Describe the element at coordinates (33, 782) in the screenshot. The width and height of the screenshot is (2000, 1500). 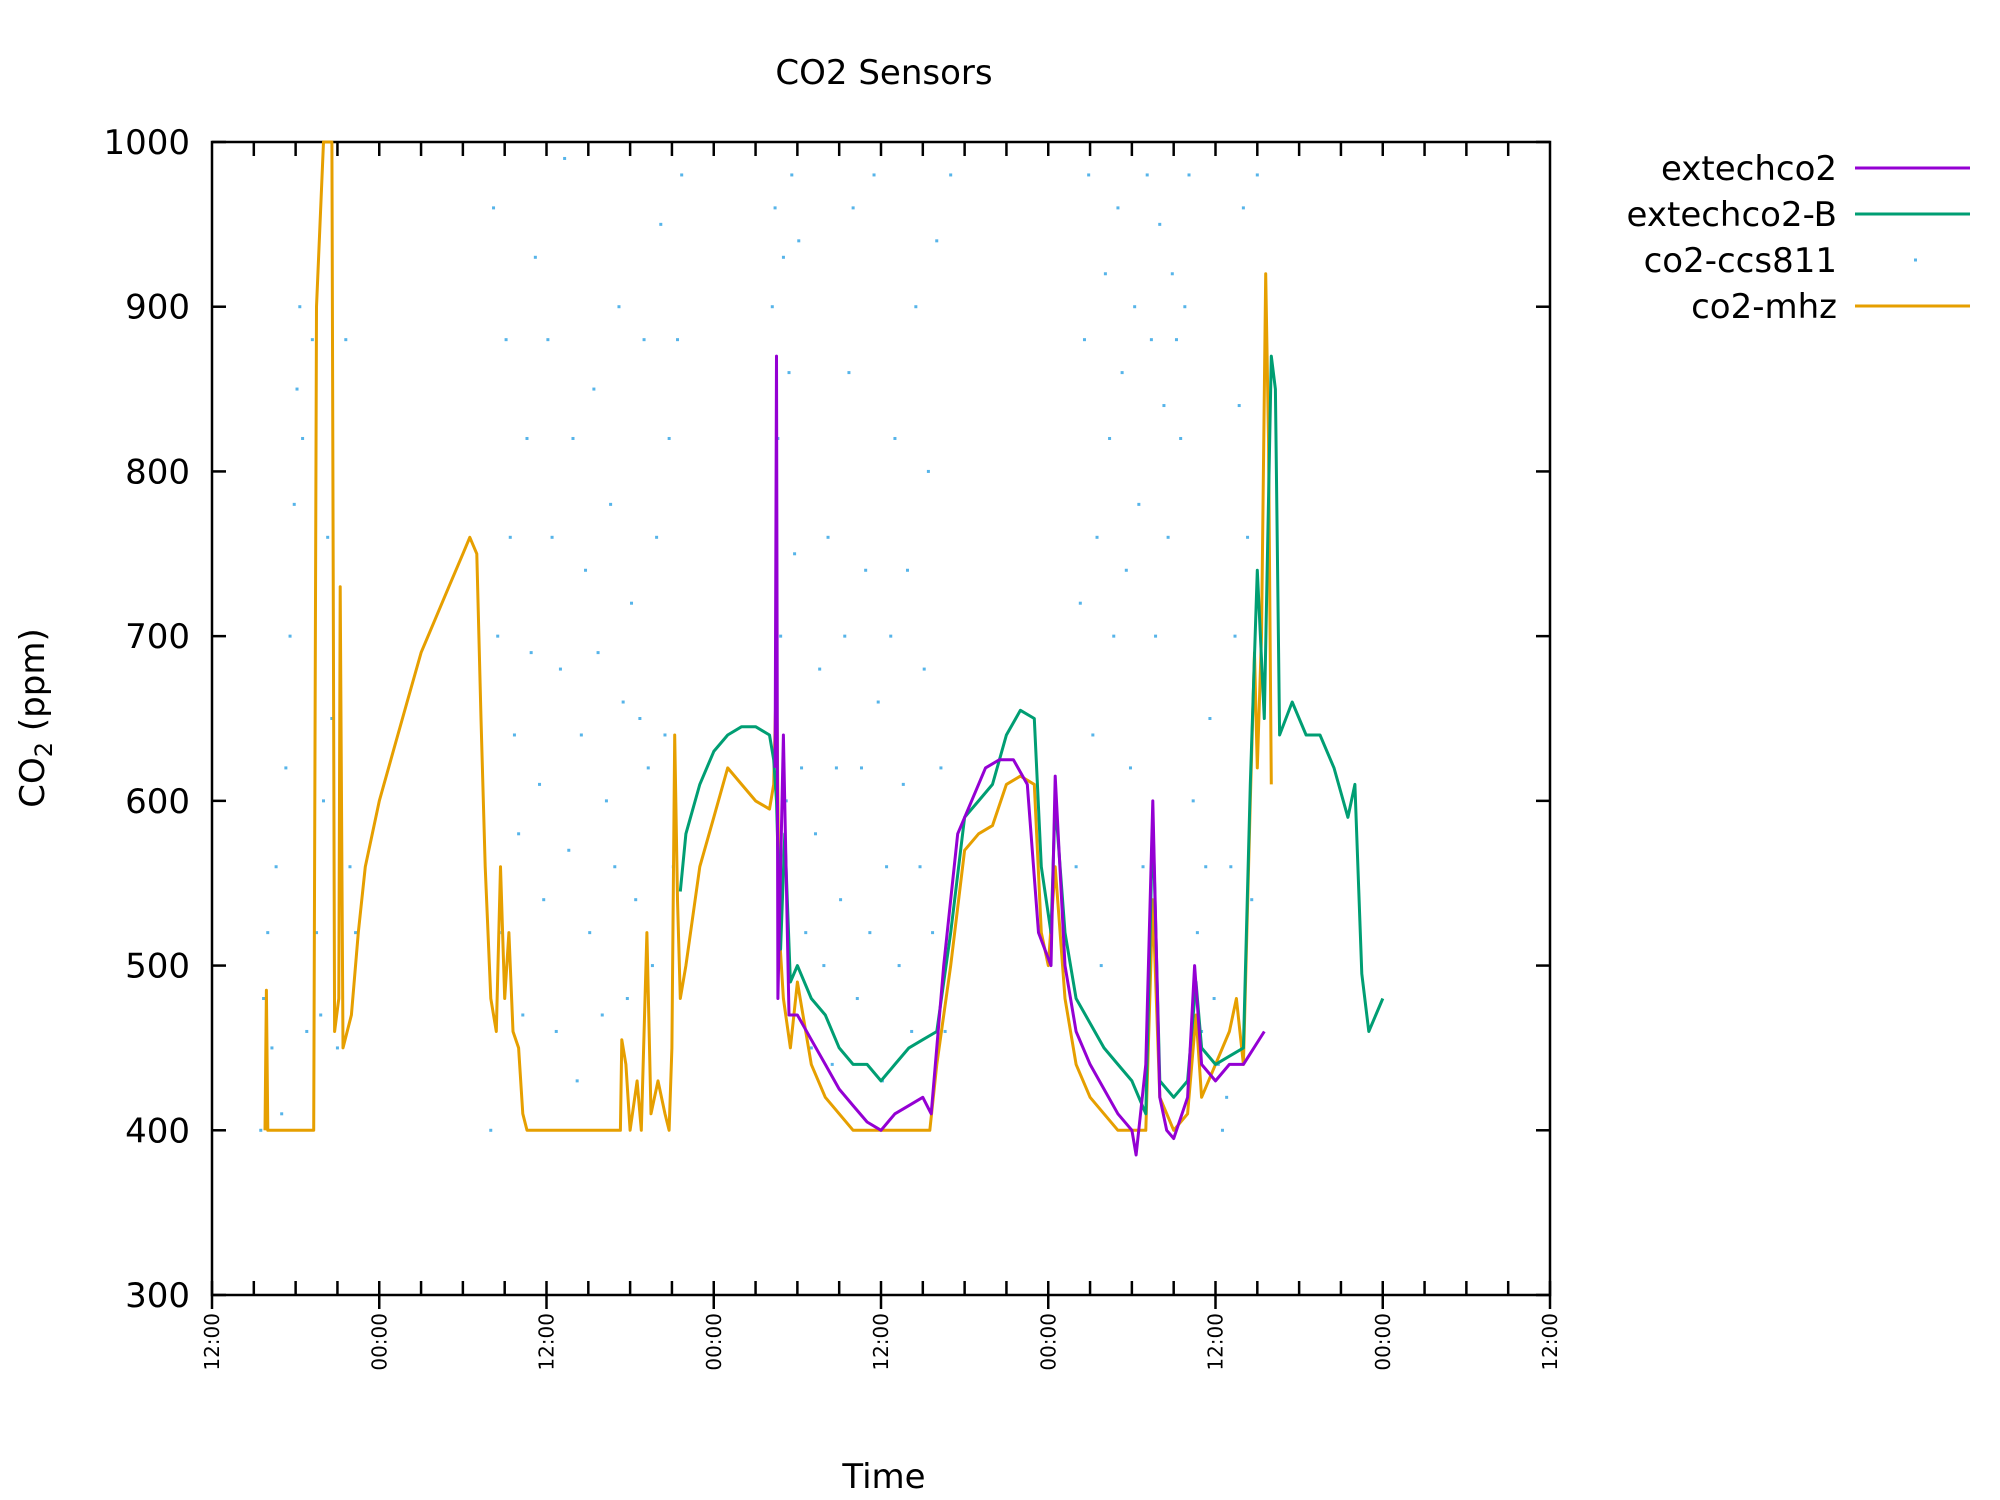
I see `y-axis-title-base: CO` at that location.